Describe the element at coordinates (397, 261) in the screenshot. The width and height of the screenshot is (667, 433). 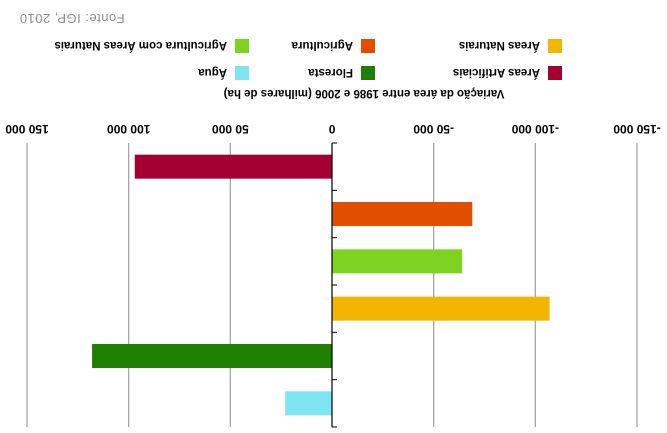
I see `bar-agricultura-com-areas-naturais` at that location.